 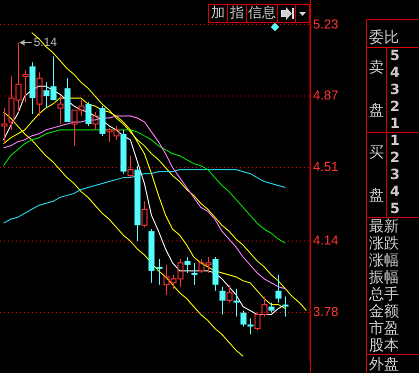 What do you see at coordinates (384, 311) in the screenshot?
I see `text: 金额` at bounding box center [384, 311].